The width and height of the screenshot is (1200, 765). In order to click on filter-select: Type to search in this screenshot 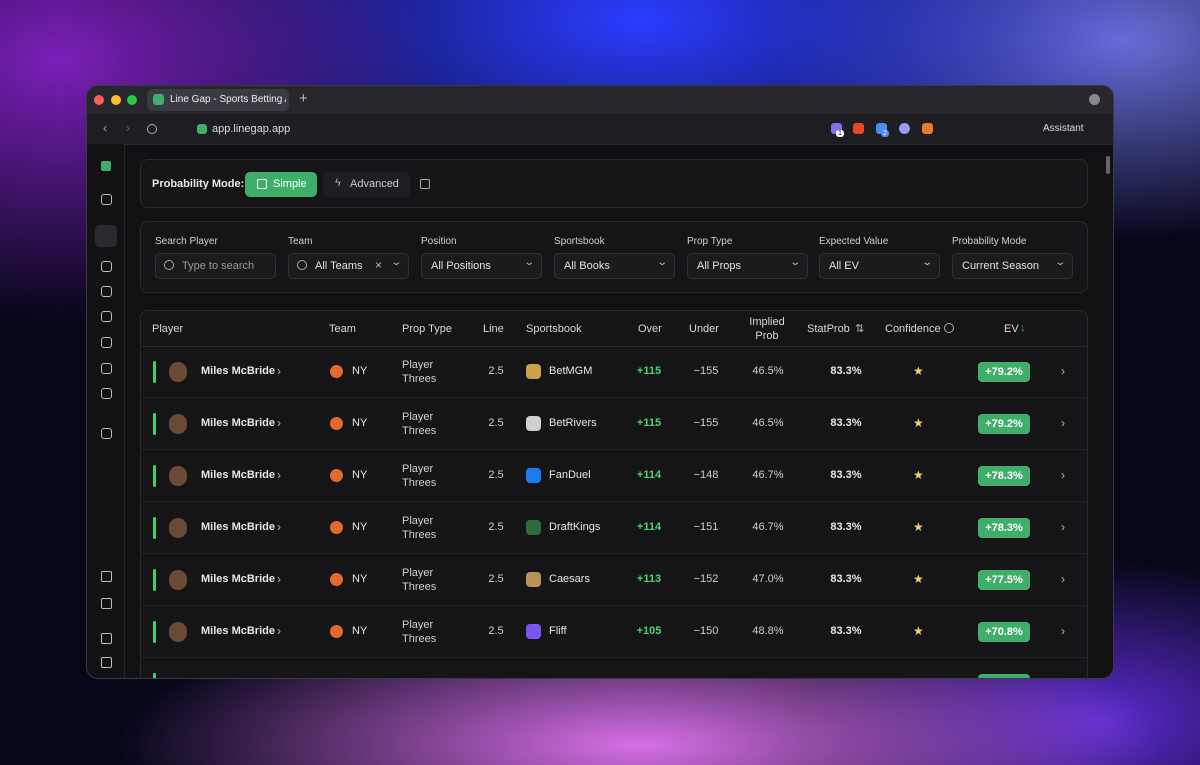, I will do `click(215, 266)`.